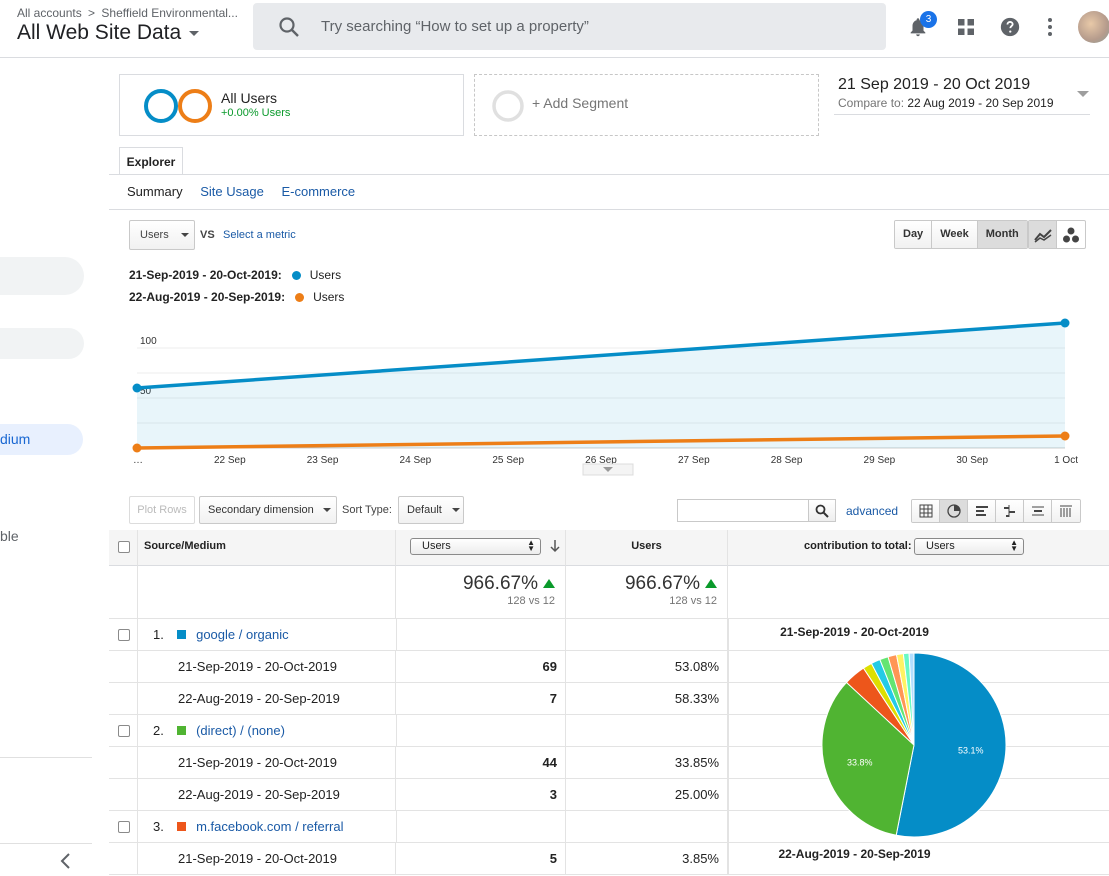  What do you see at coordinates (1043, 234) in the screenshot?
I see `line-chart-button` at bounding box center [1043, 234].